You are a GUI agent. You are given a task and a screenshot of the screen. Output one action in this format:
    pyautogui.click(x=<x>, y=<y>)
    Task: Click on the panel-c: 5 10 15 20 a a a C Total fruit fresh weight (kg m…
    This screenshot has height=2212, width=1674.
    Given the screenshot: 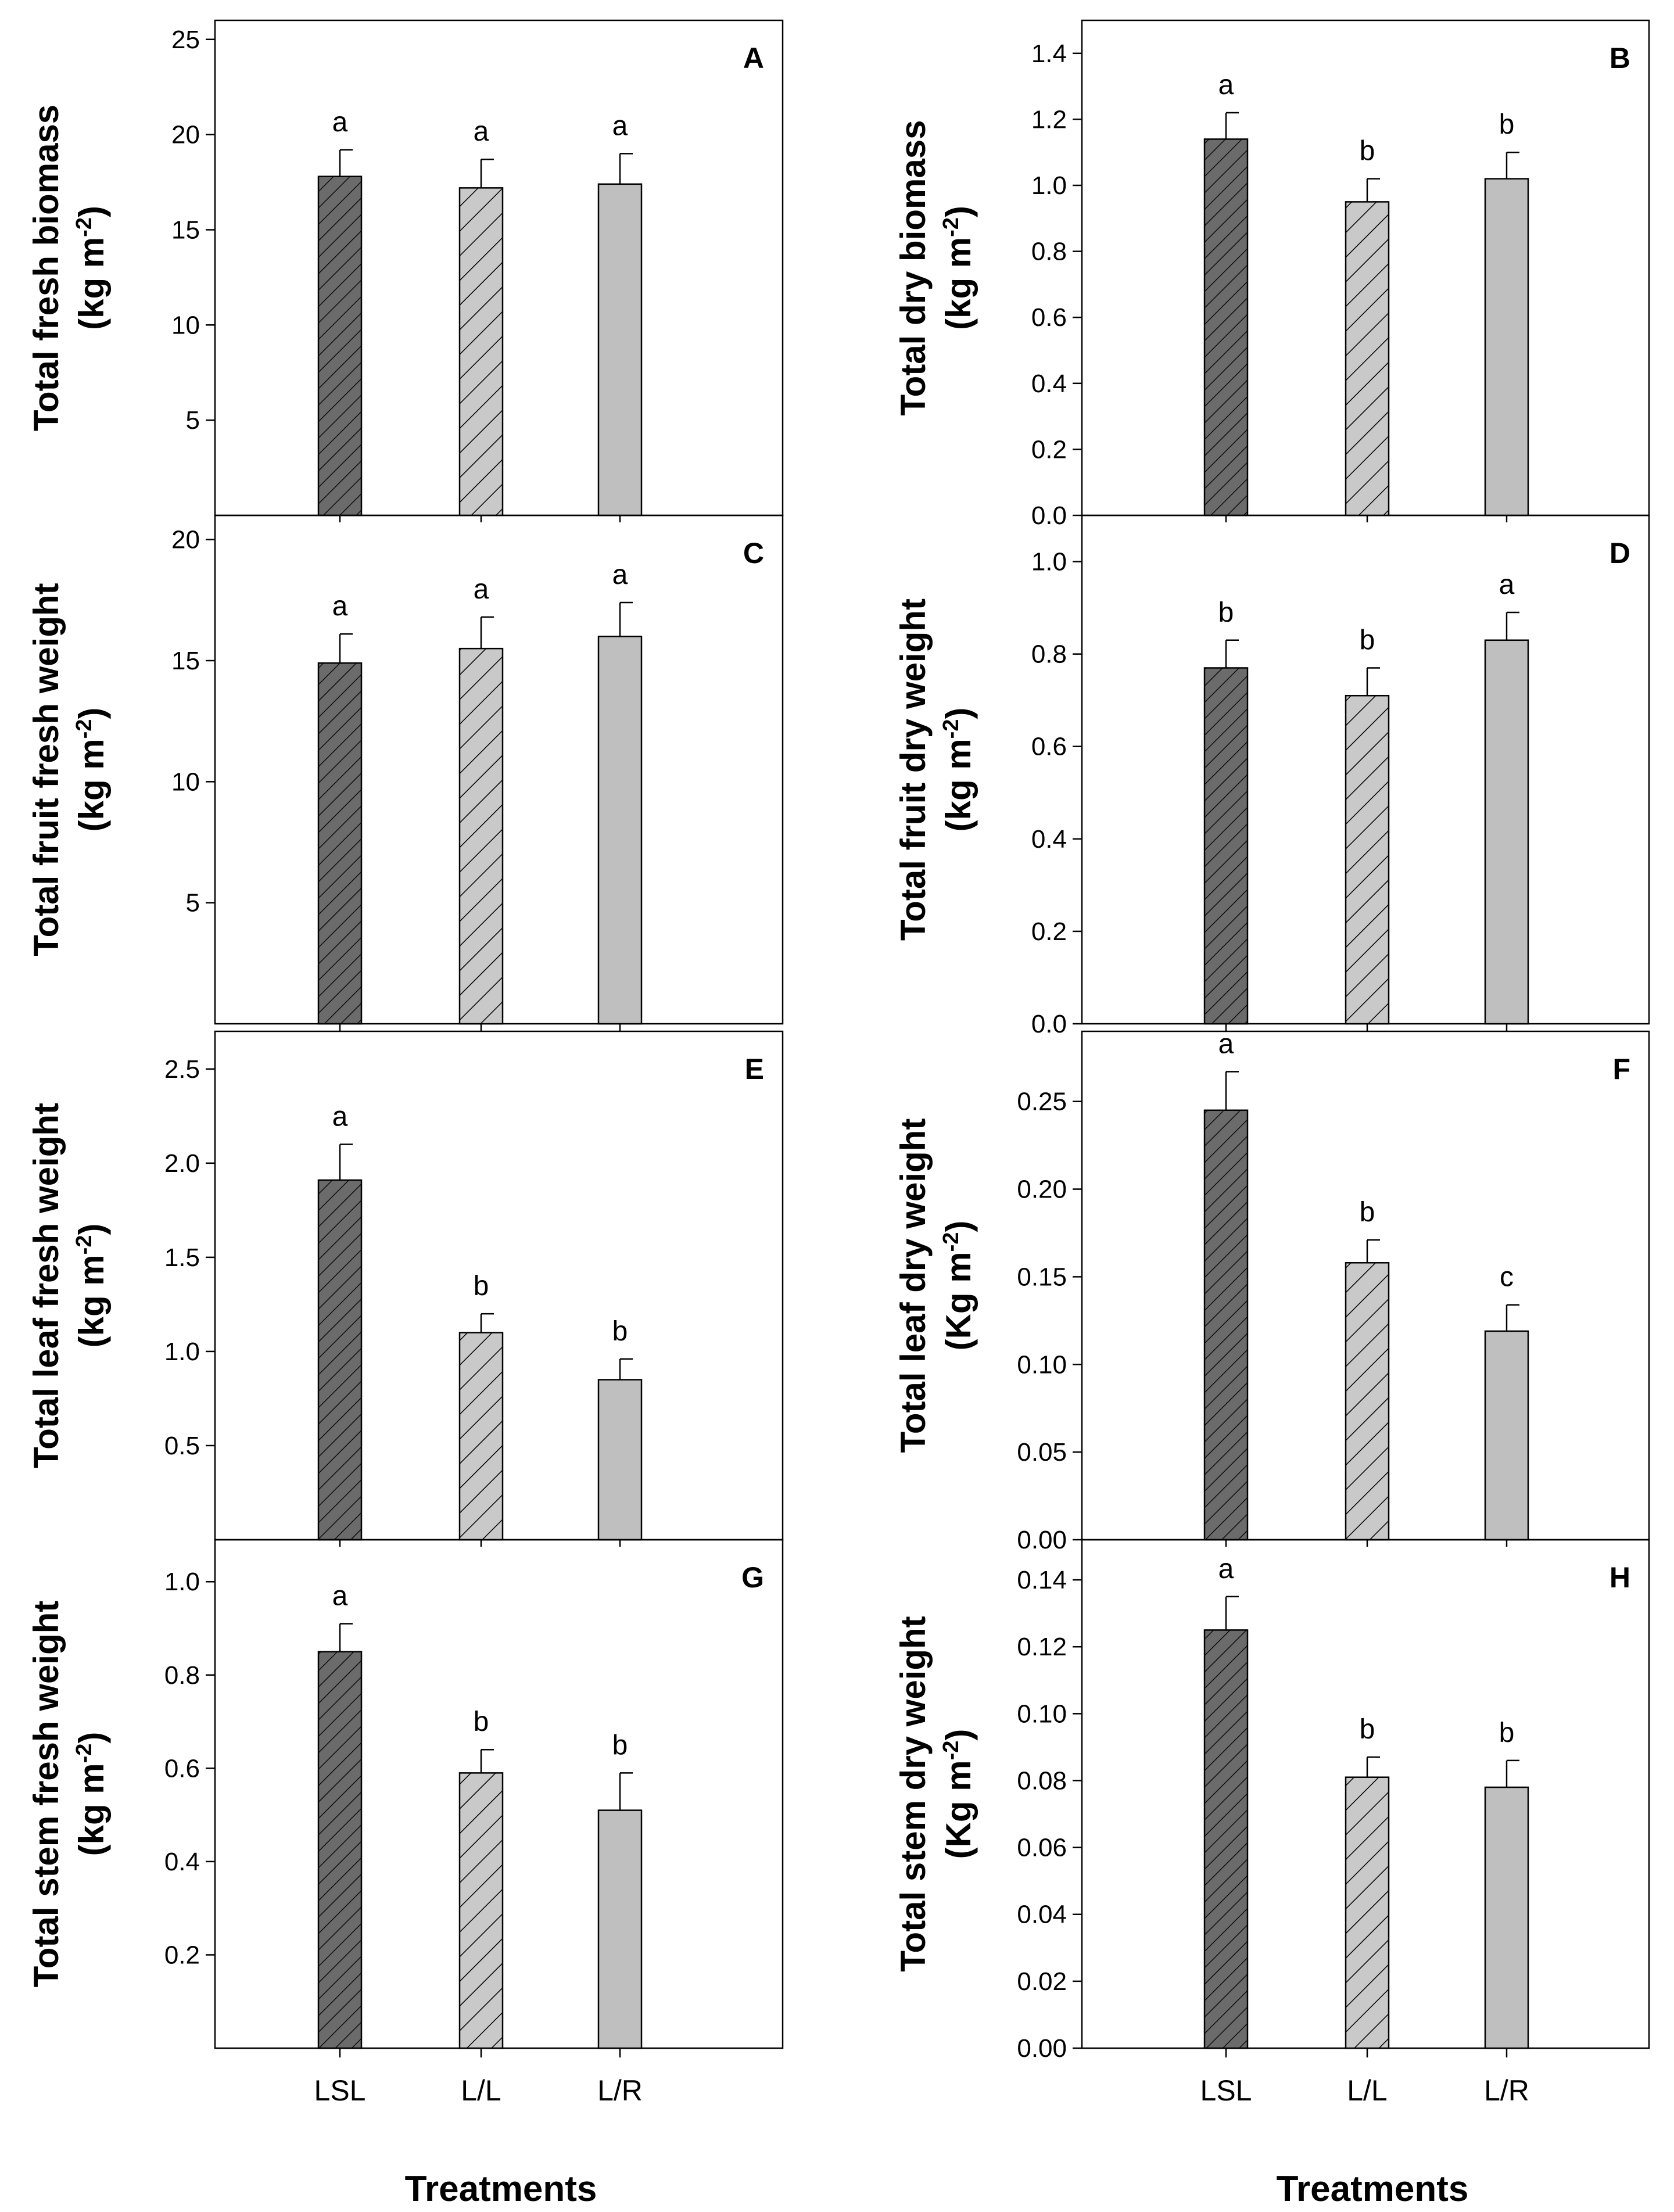 What is the action you would take?
    pyautogui.click(x=406, y=772)
    